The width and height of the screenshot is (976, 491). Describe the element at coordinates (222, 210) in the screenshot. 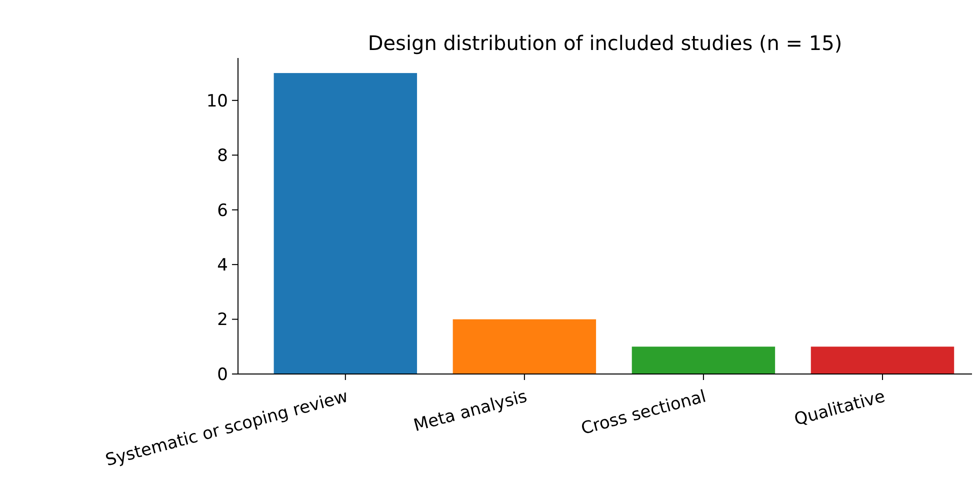

I see `y-tick-label: 6` at that location.